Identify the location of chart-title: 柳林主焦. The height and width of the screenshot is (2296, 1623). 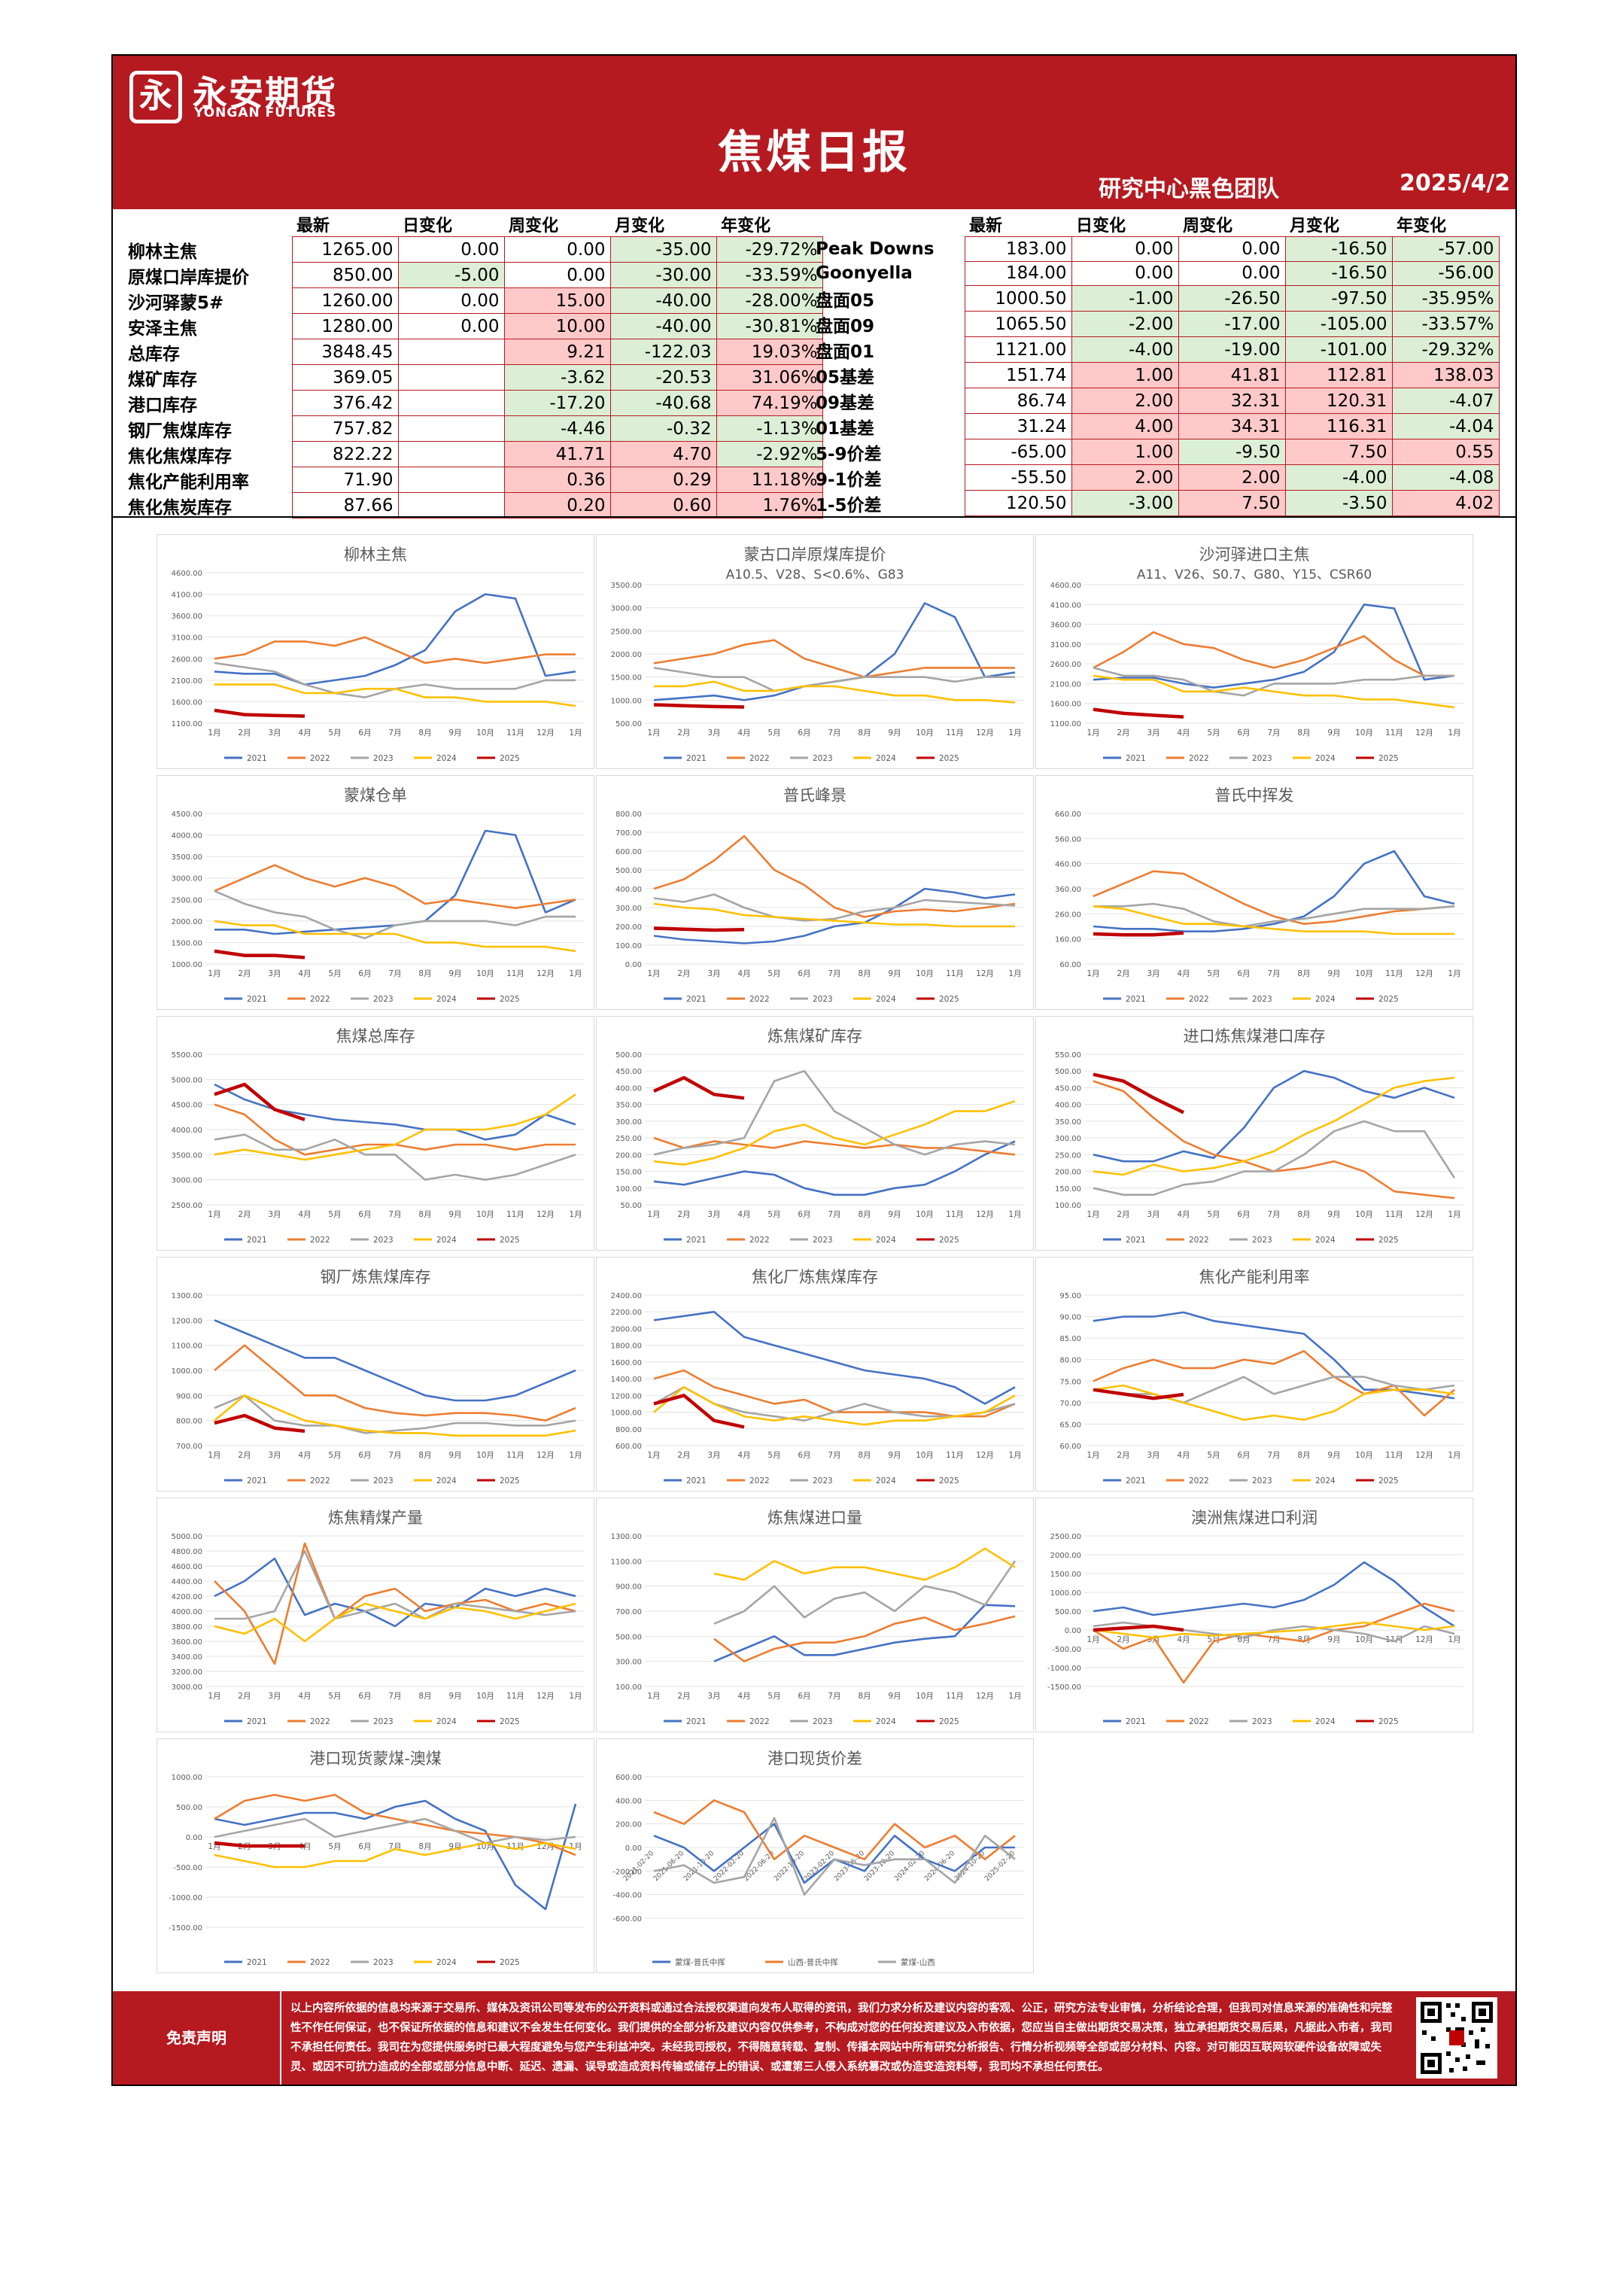
(375, 555).